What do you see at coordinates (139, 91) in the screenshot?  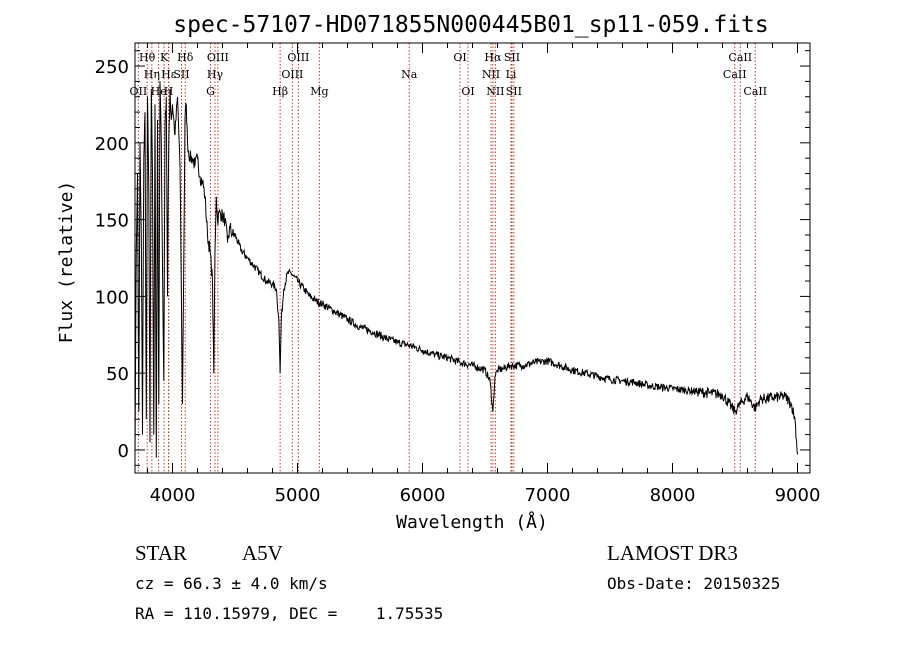 I see `line-label-1: OII` at bounding box center [139, 91].